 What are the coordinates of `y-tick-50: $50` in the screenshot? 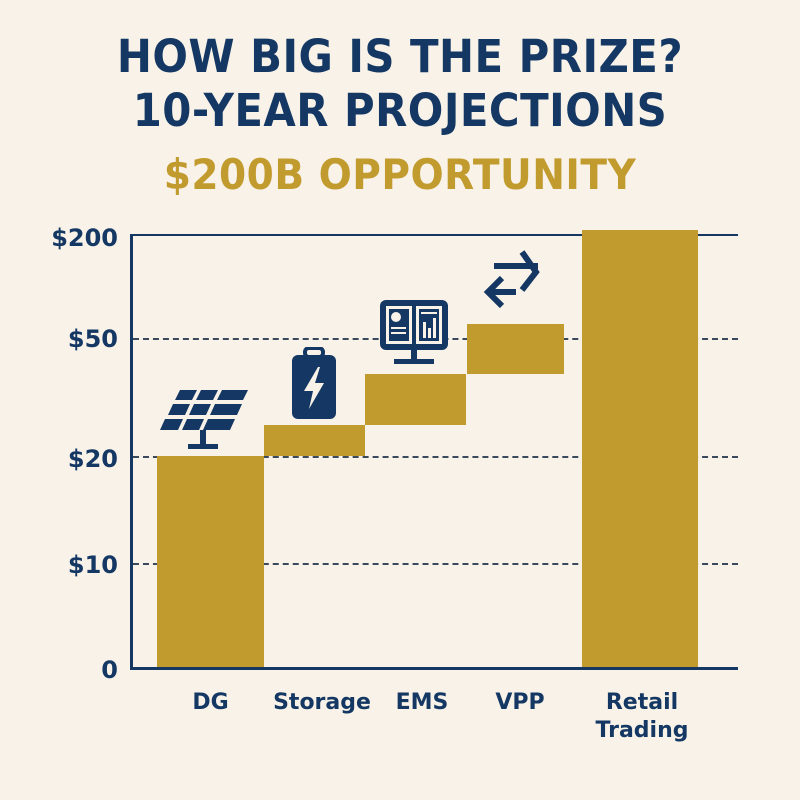 It's located at (92, 339).